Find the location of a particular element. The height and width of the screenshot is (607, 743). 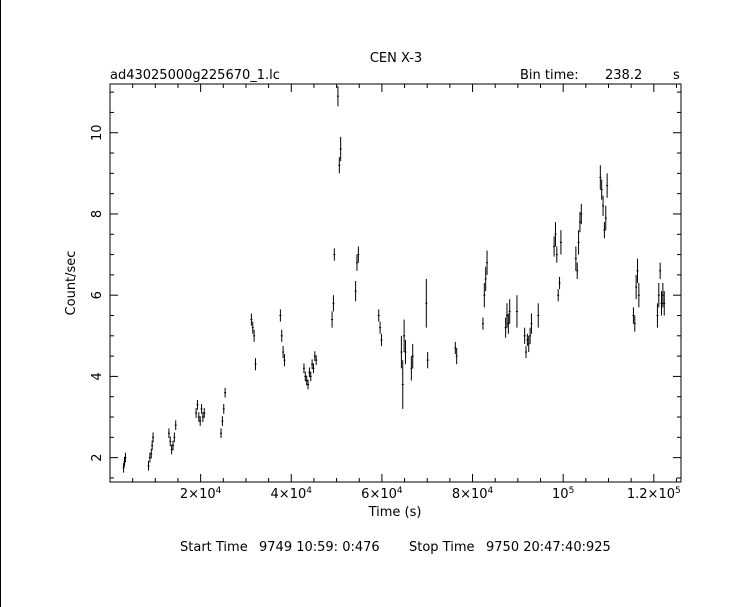

x-tick-label: 105 is located at coordinates (563, 494).